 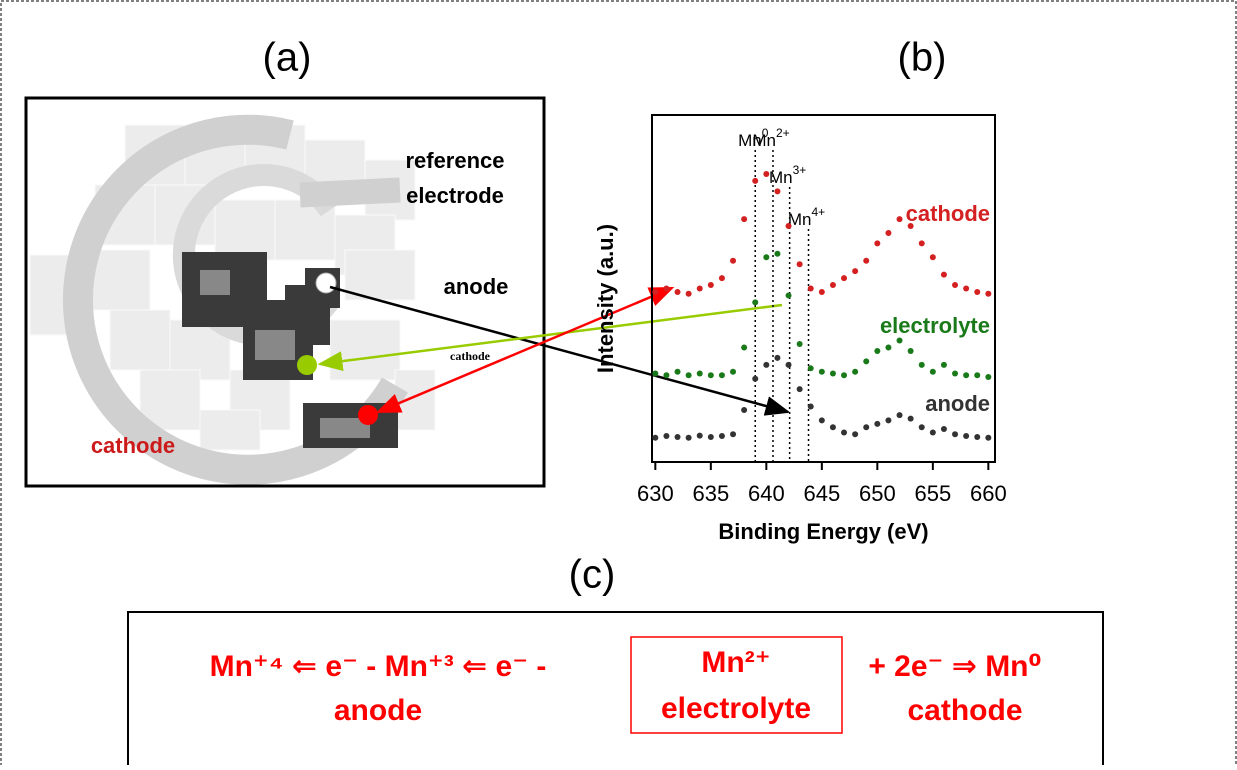 I want to click on reference-label-sup: 4+, so click(x=818, y=212).